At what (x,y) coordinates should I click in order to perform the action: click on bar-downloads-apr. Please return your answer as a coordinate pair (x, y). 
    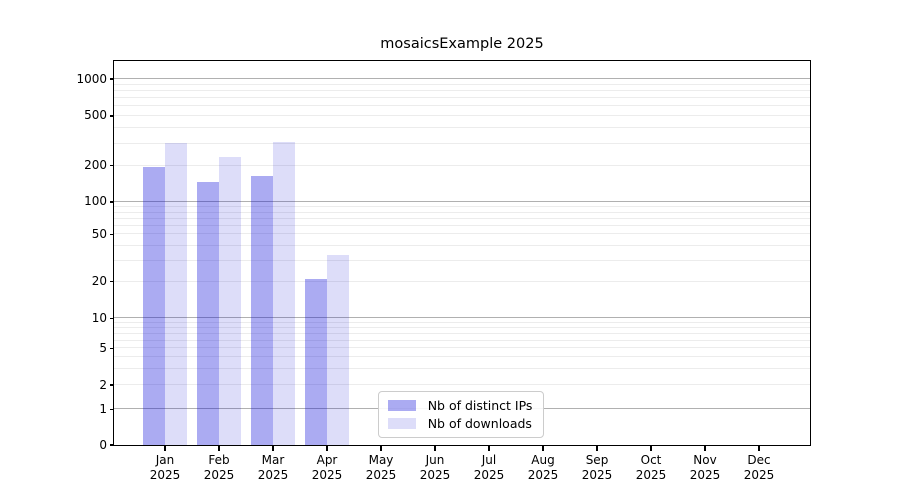
    Looking at the image, I should click on (337, 350).